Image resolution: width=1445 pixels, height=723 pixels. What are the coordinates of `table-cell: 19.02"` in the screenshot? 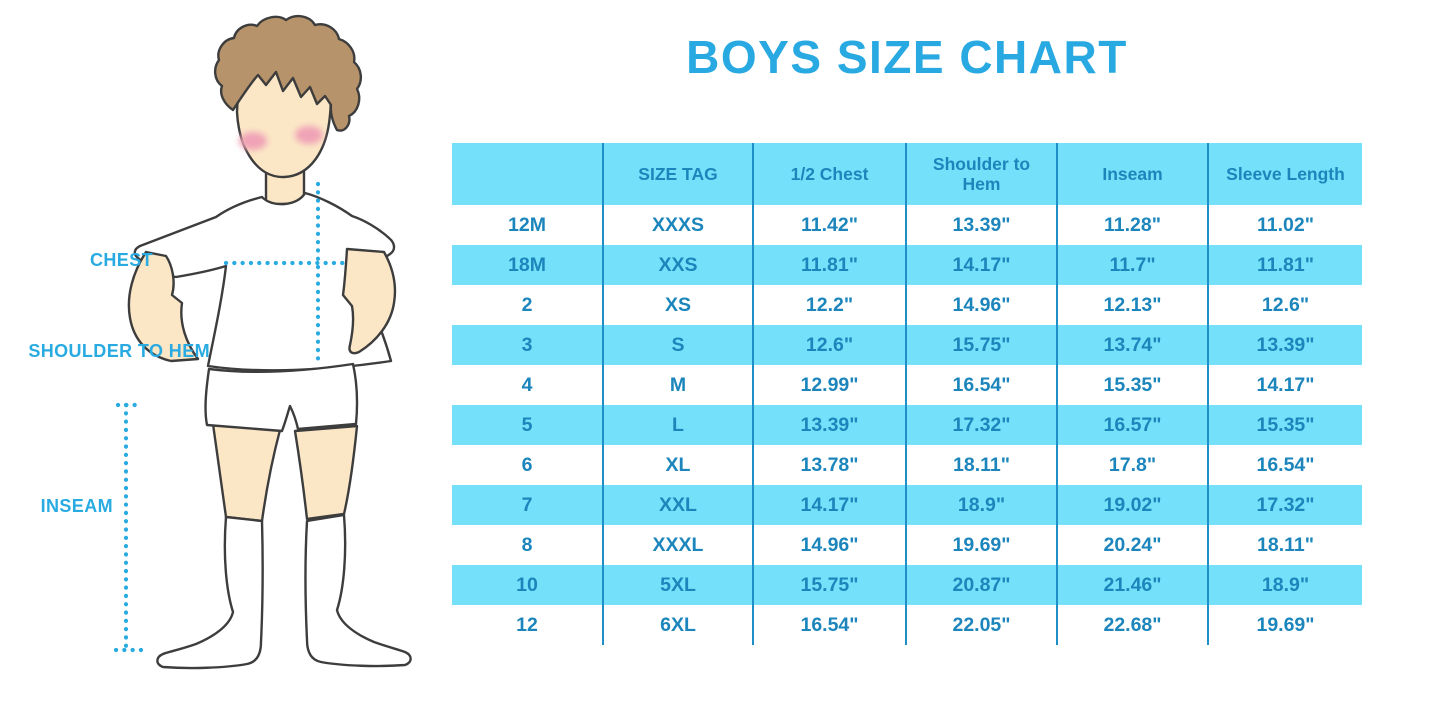 It's located at (1132, 505).